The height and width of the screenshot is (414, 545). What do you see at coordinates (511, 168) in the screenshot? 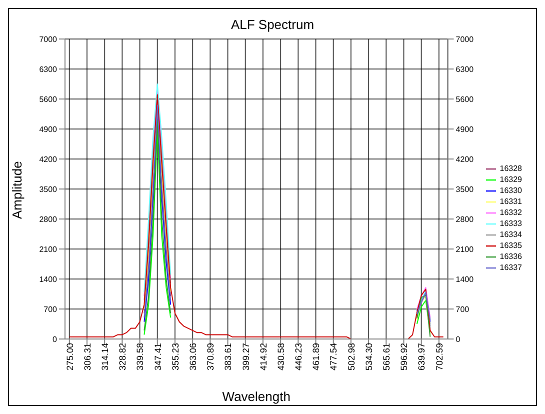
I see `legend-label: 16328` at bounding box center [511, 168].